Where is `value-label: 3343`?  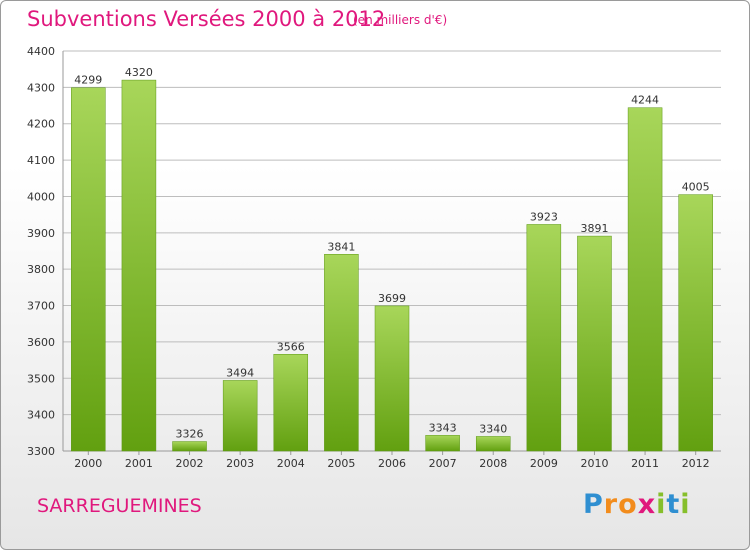 value-label: 3343 is located at coordinates (443, 427).